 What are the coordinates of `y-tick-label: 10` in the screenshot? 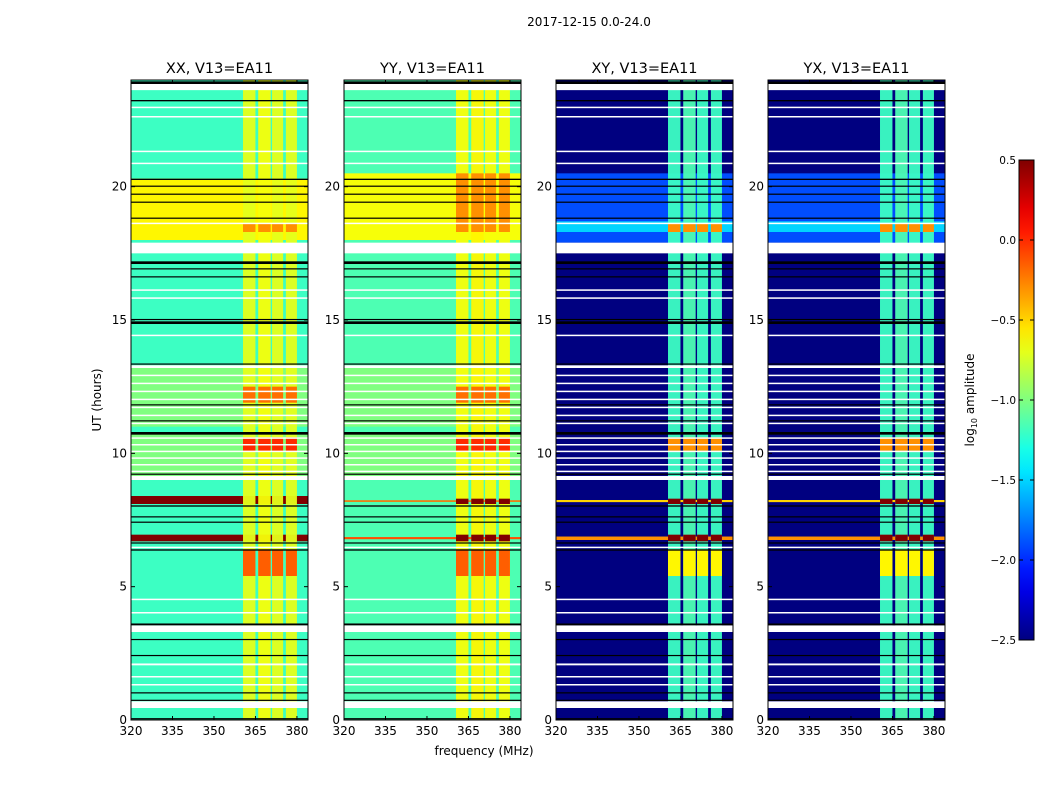 It's located at (332, 453).